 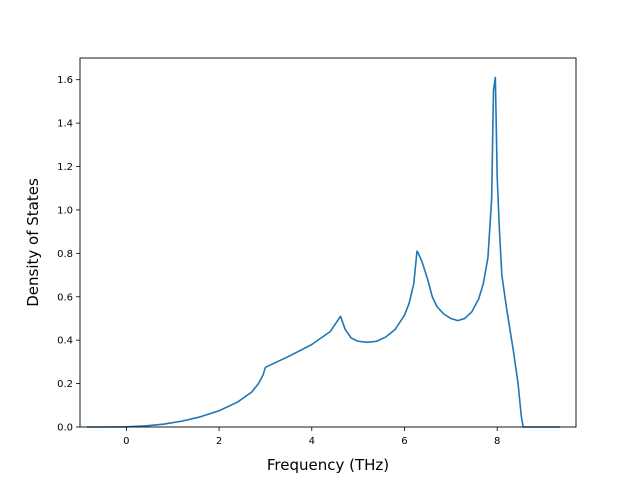 I want to click on y-tick-label: 0.8, so click(x=65, y=254).